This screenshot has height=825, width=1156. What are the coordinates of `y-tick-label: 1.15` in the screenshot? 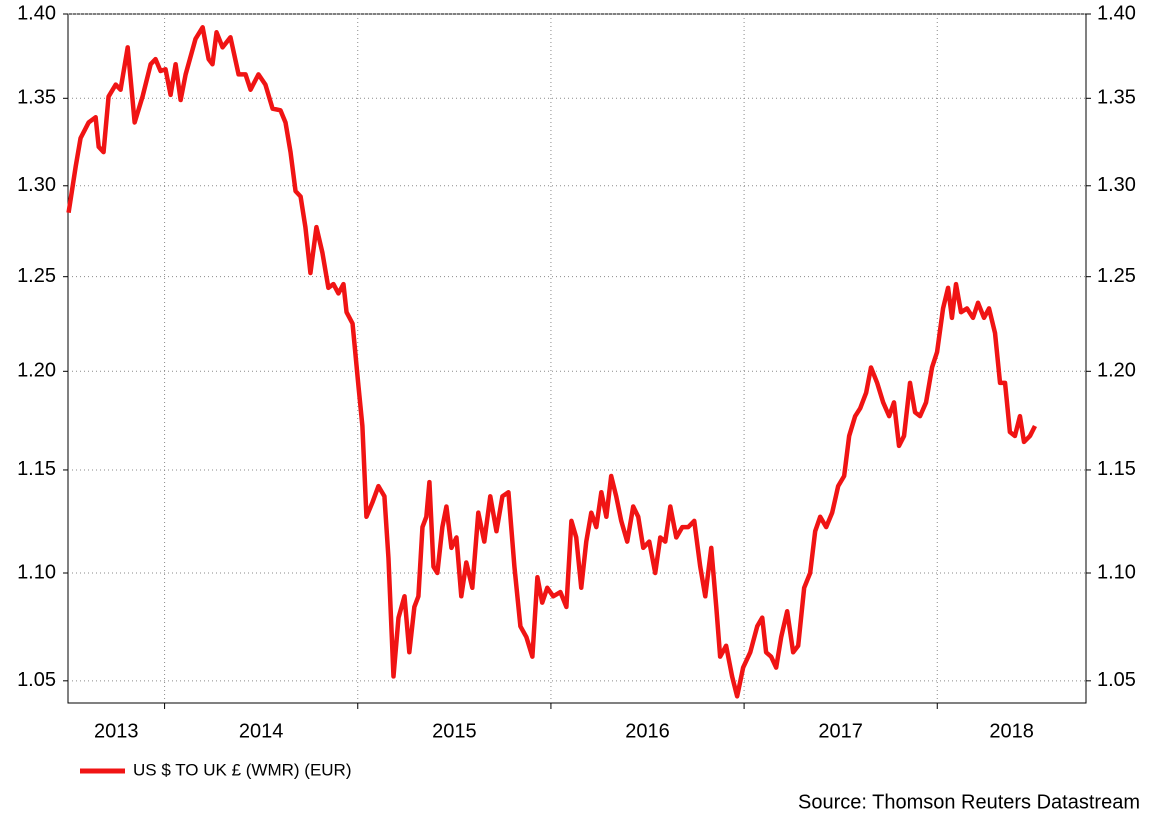 It's located at (36, 469).